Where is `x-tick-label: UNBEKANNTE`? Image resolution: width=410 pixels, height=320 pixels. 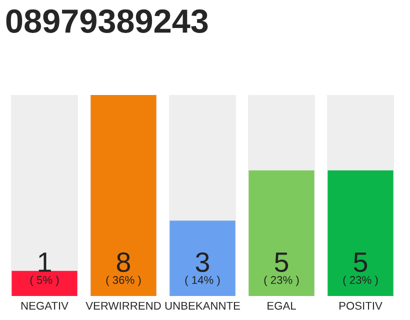 x-tick-label: UNBEKANNTE is located at coordinates (202, 306).